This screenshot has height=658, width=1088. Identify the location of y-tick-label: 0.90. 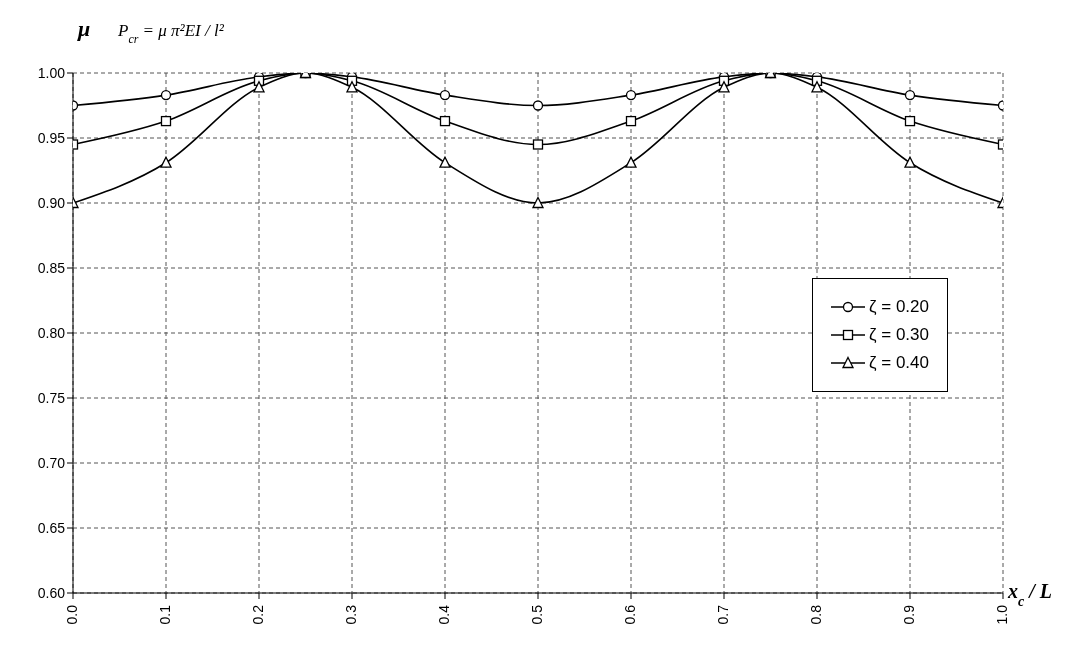
(51, 202).